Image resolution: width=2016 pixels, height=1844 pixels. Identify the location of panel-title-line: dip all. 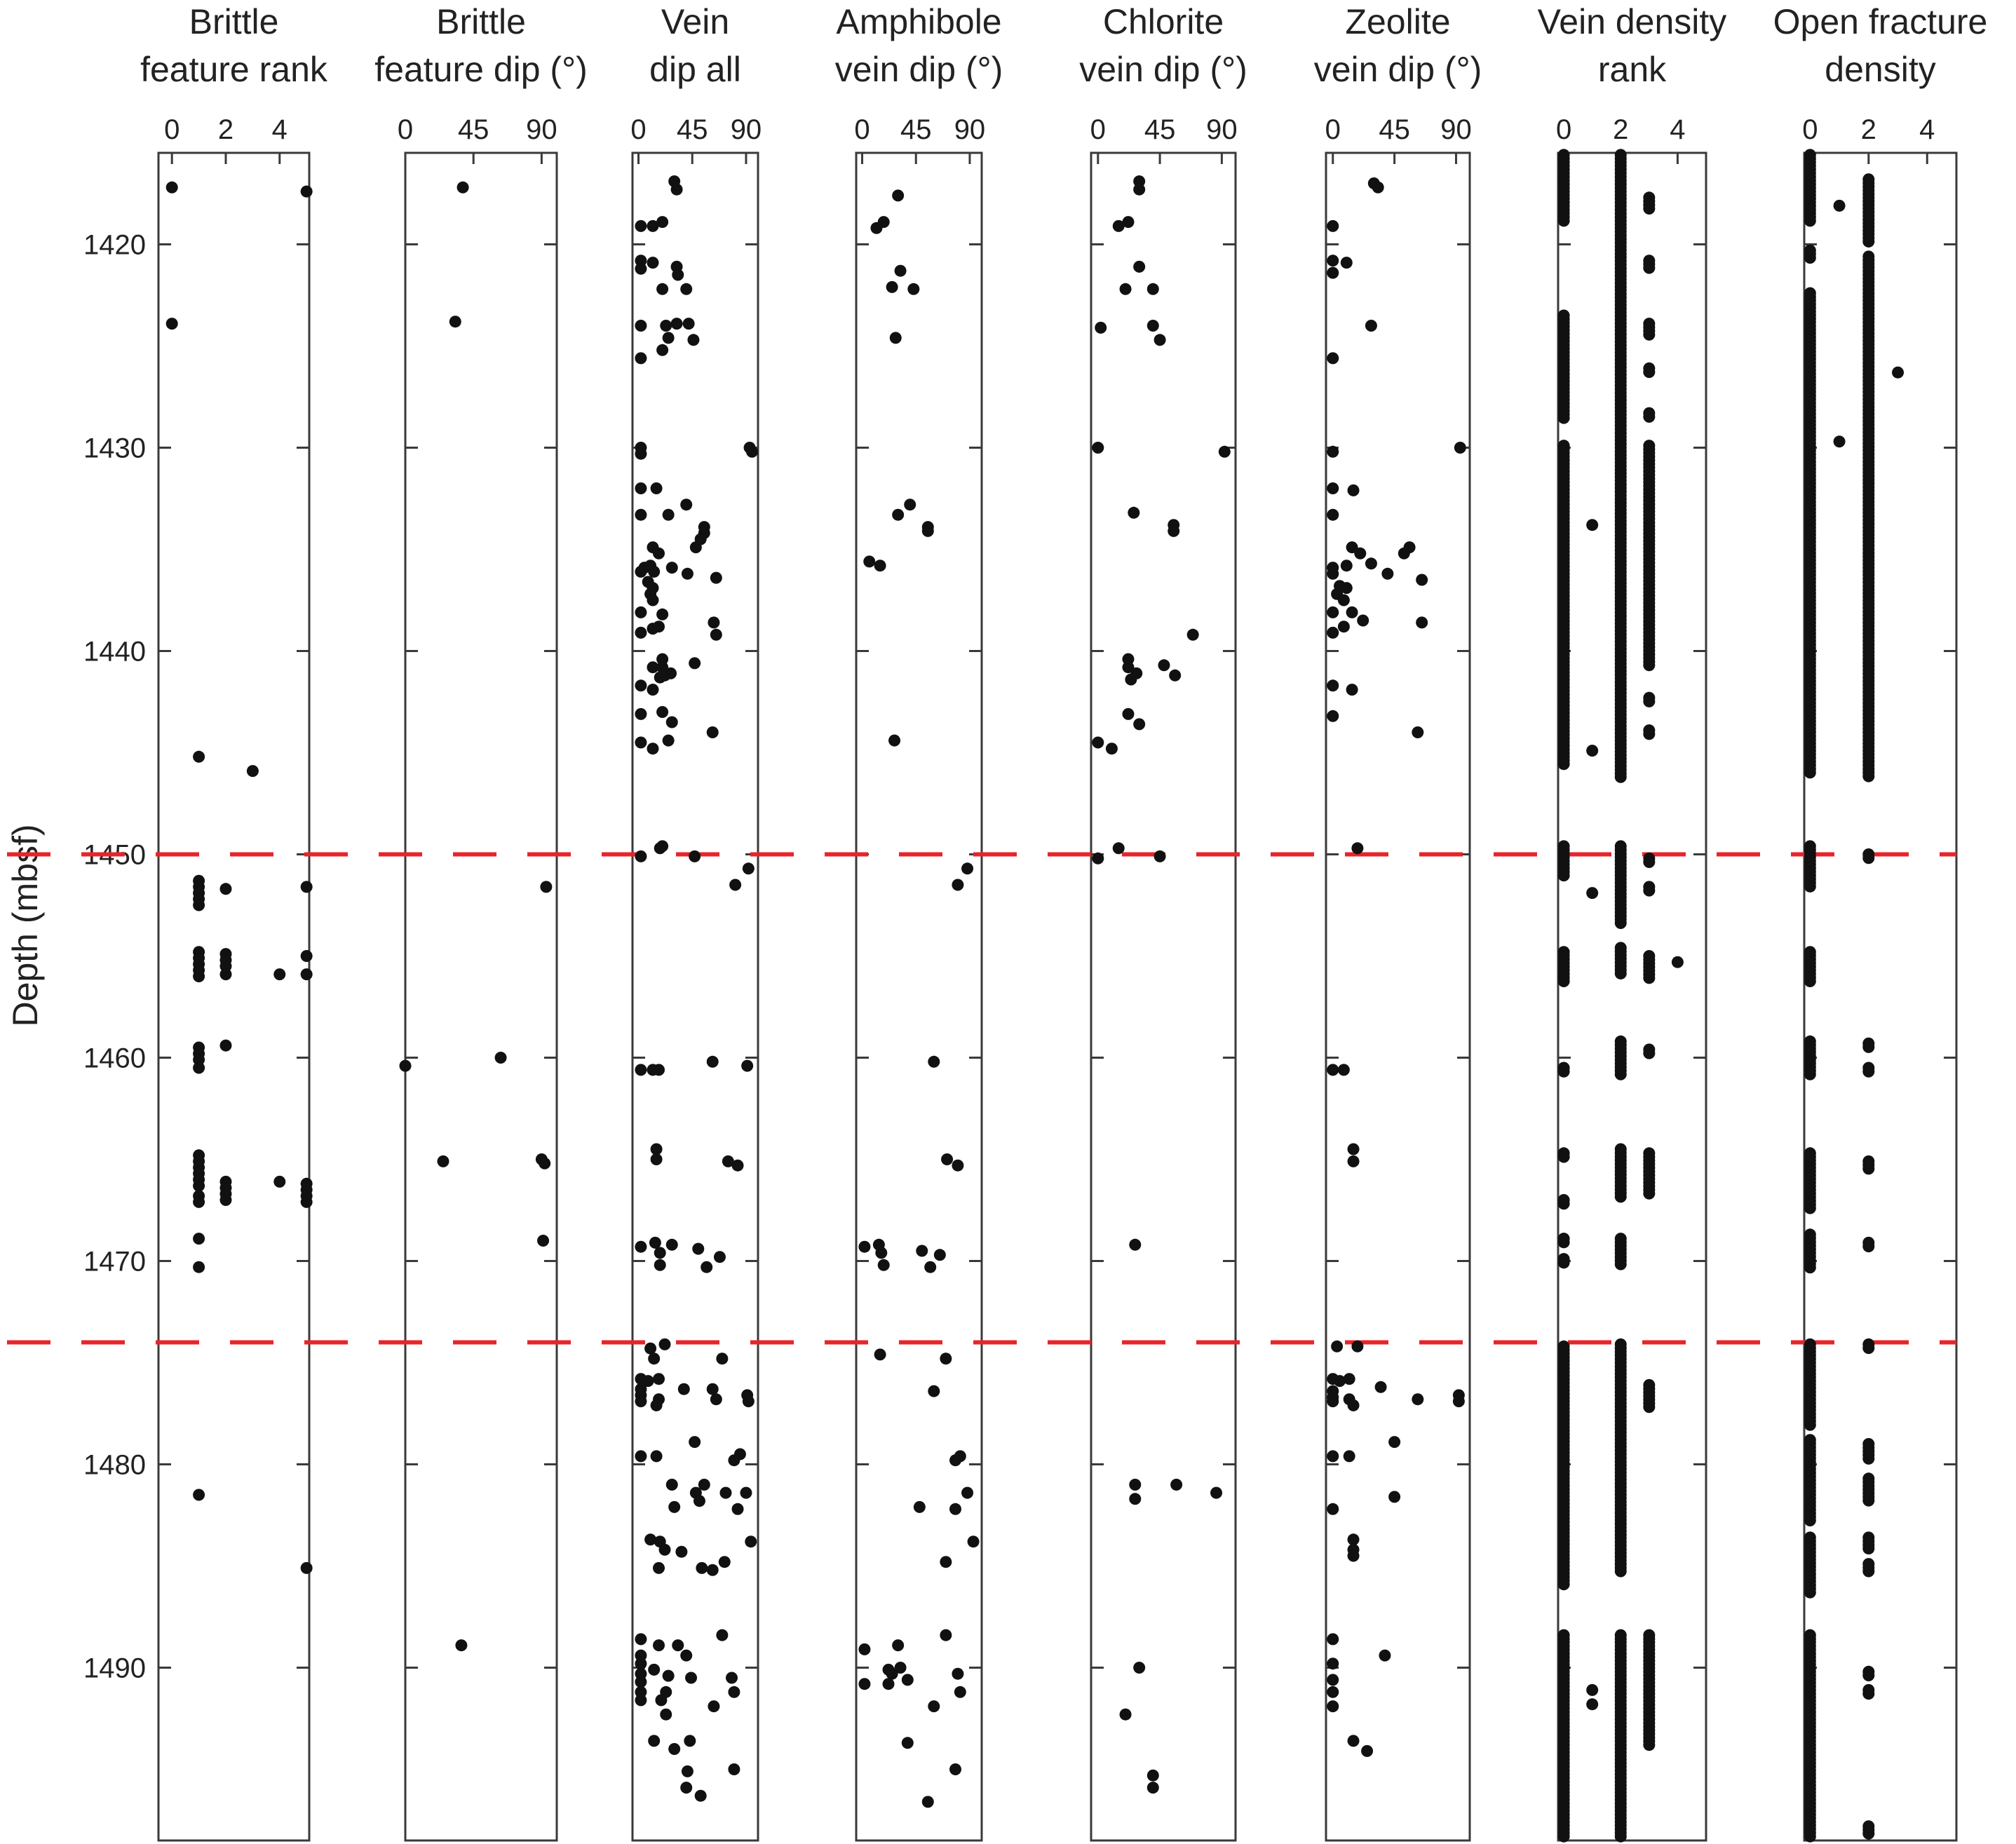
(695, 69).